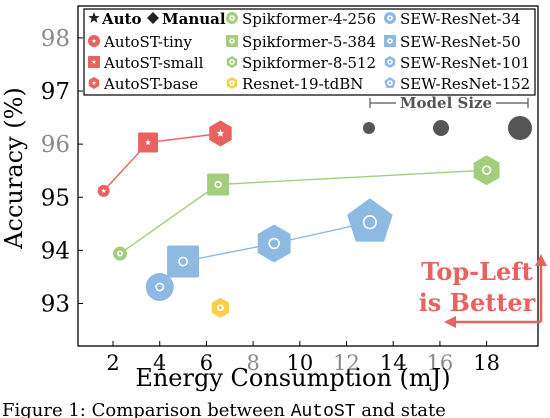 Image resolution: width=550 pixels, height=418 pixels. I want to click on legend-item-sew-resnet-50: SEW-ResNet-50, so click(452, 42).